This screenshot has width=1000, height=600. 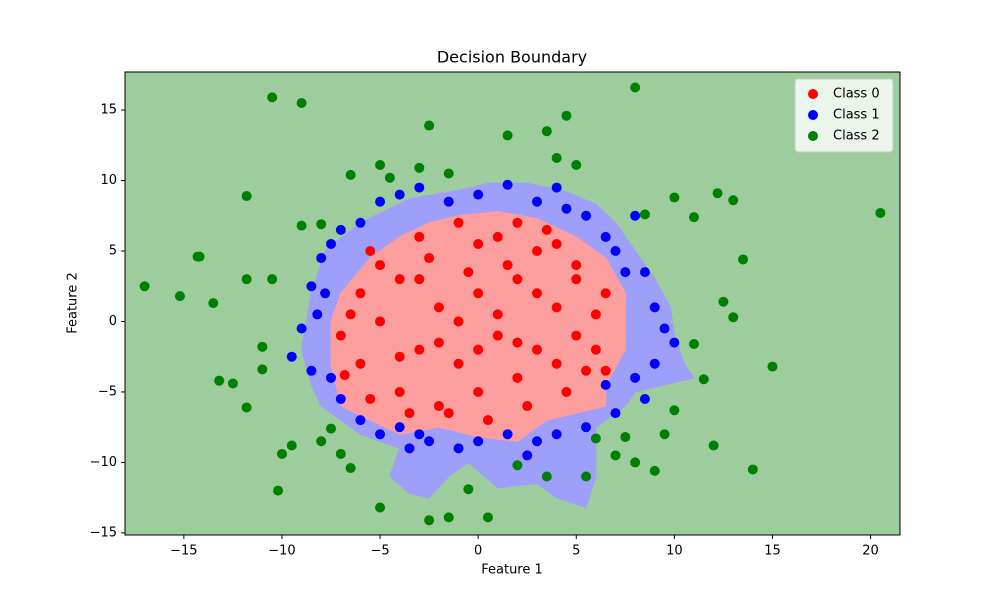 I want to click on x-tick-label: −10, so click(x=281, y=551).